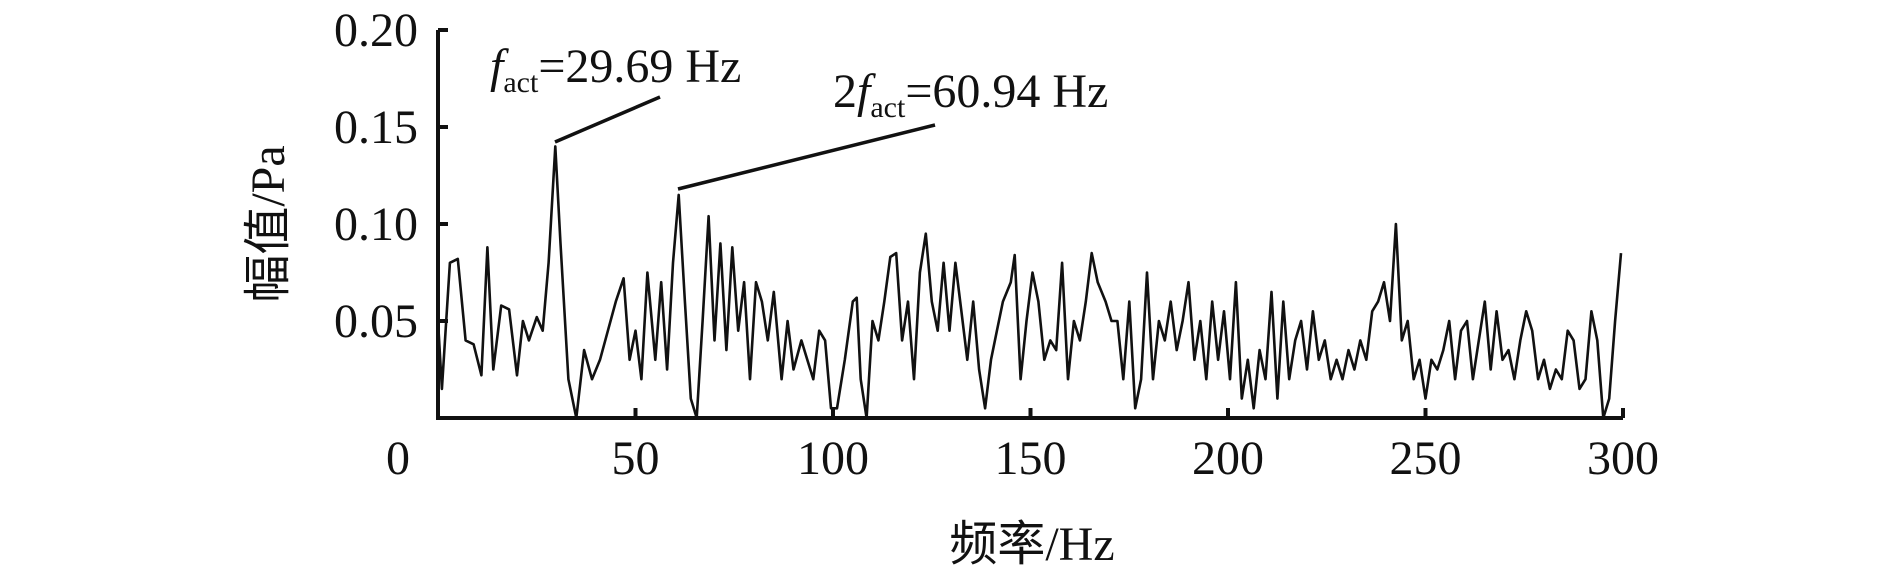 This screenshot has width=1890, height=579. Describe the element at coordinates (1031, 544) in the screenshot. I see `x-axis-label: 频率/Hz` at that location.